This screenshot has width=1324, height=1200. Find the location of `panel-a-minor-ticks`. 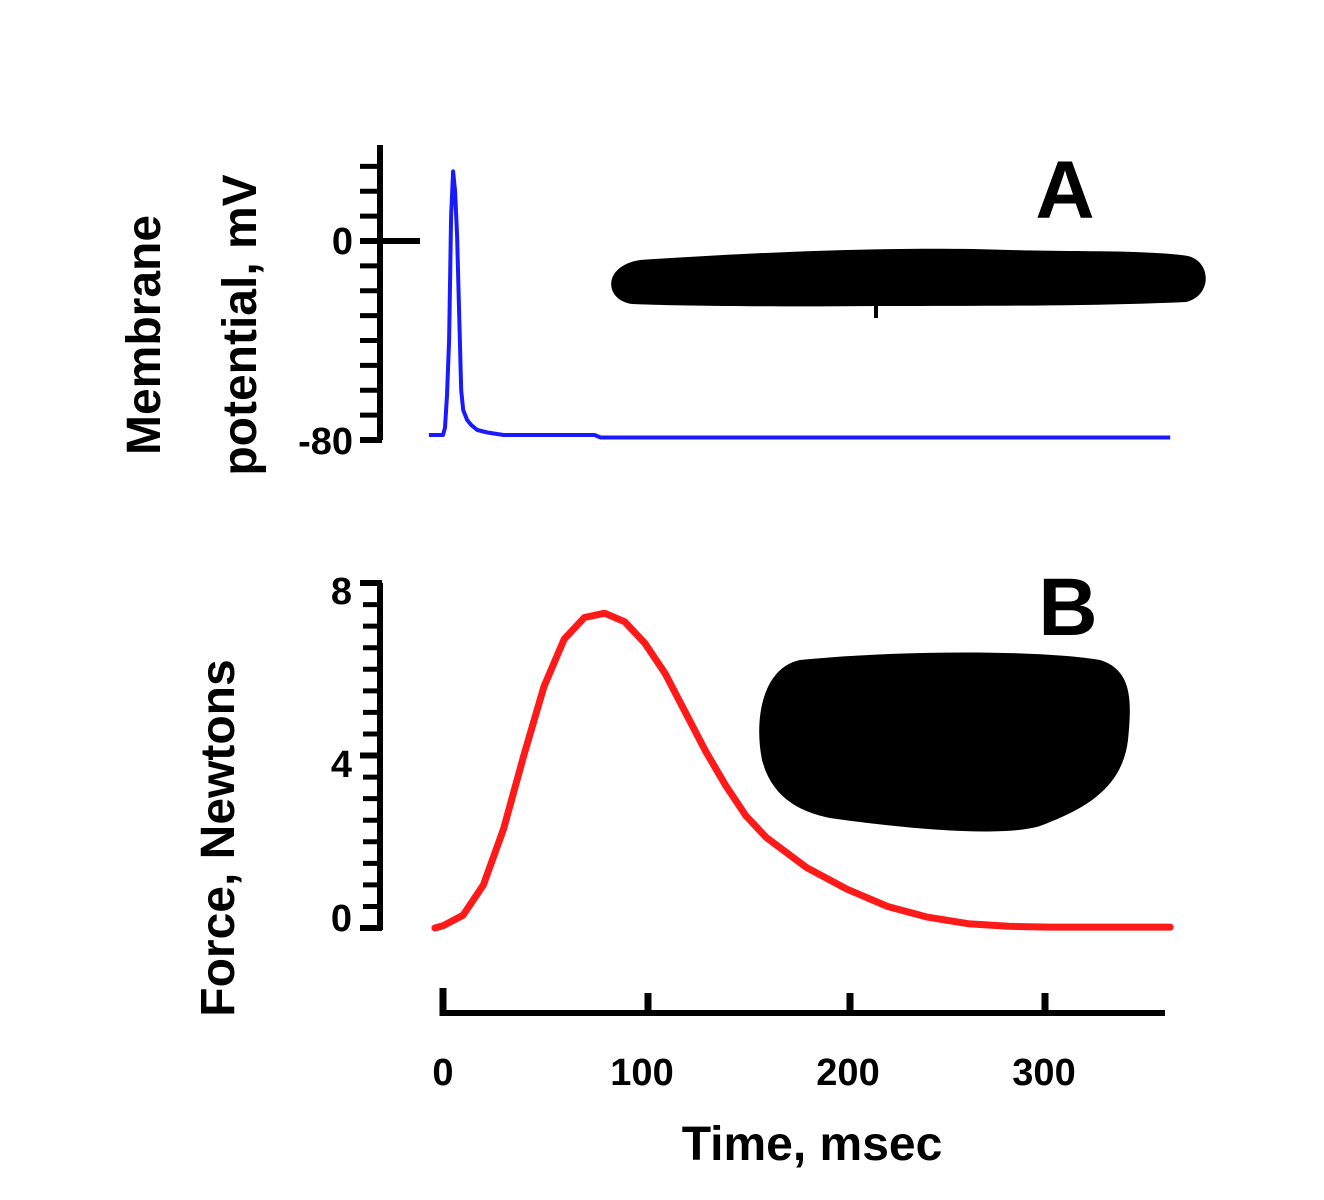

panel-a-minor-ticks is located at coordinates (371, 290).